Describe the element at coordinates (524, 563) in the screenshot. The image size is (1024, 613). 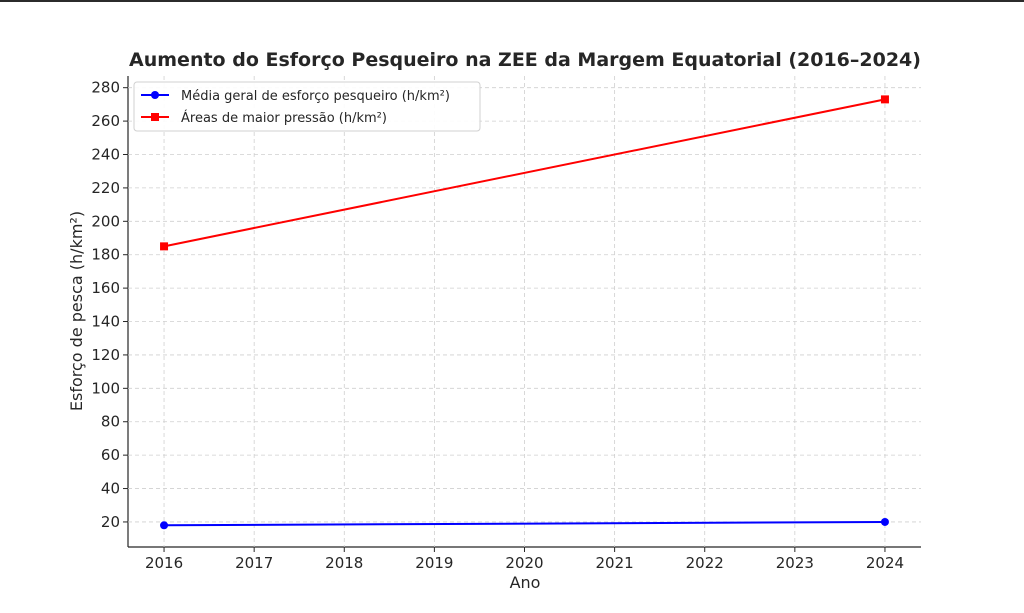
I see `x-tick-label: 2020` at that location.